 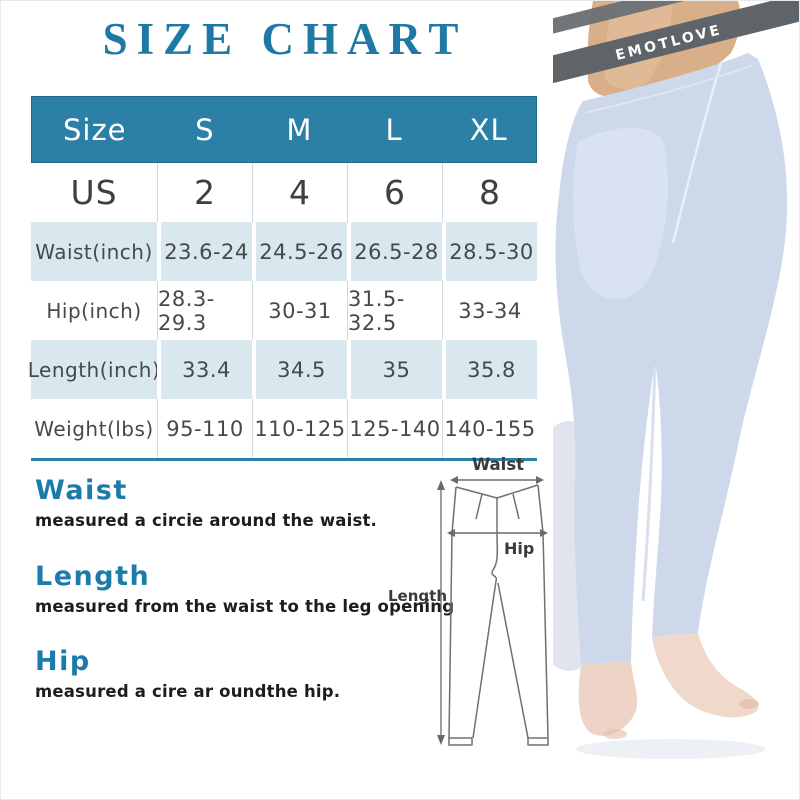 What do you see at coordinates (94, 129) in the screenshot?
I see `col-header-size: Size` at bounding box center [94, 129].